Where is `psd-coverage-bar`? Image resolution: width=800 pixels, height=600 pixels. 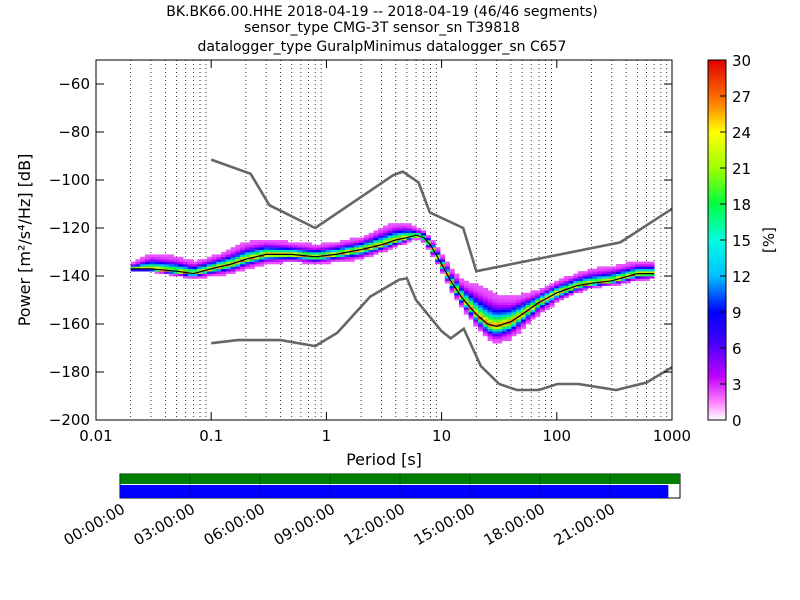 psd-coverage-bar is located at coordinates (394, 491).